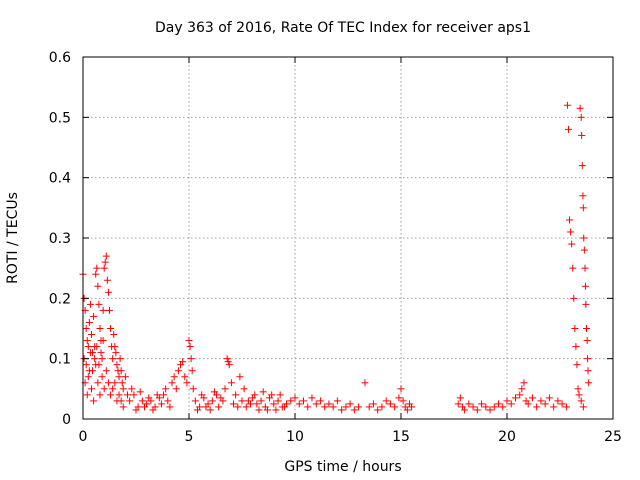 This screenshot has height=480, width=640. What do you see at coordinates (189, 437) in the screenshot?
I see `x-tick-label: 5` at bounding box center [189, 437].